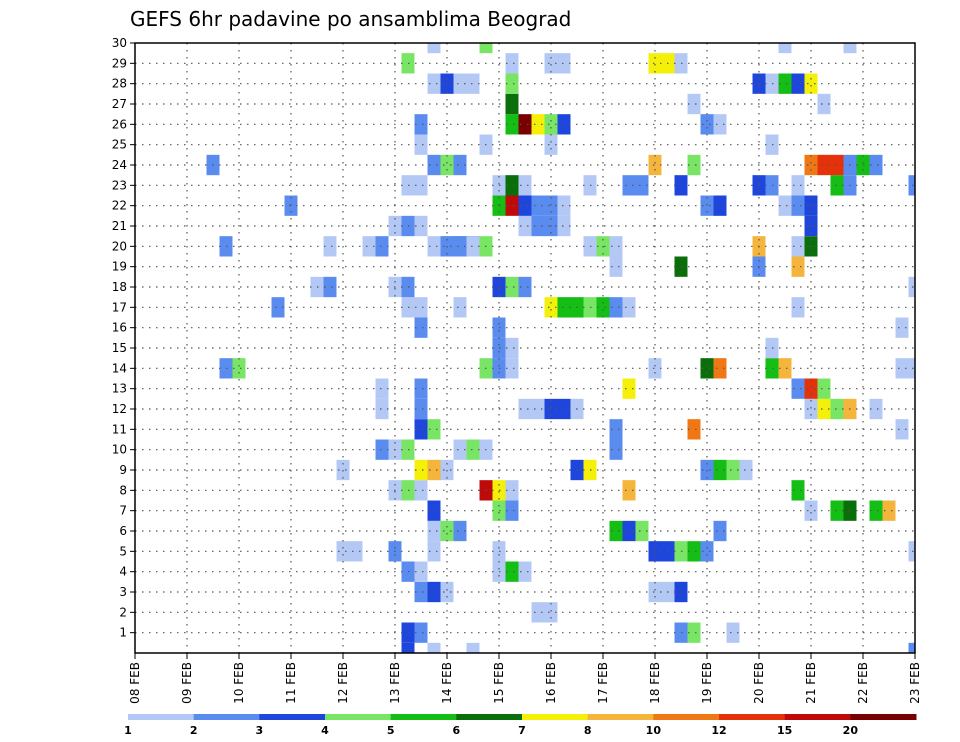  What do you see at coordinates (654, 730) in the screenshot?
I see `legend-label: 10` at bounding box center [654, 730].